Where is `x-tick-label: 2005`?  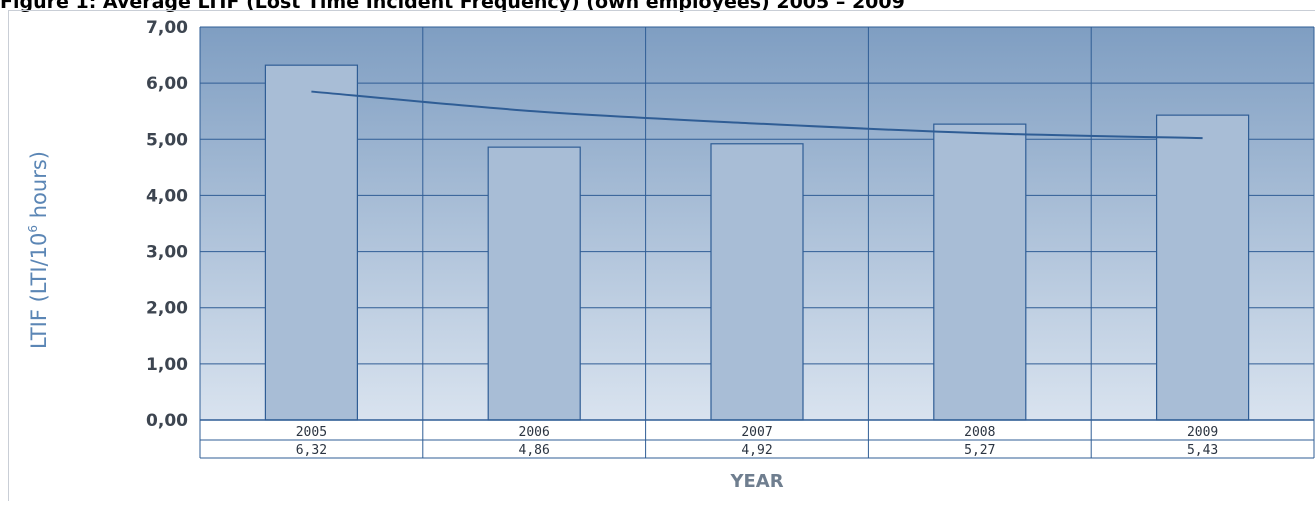 x-tick-label: 2005 is located at coordinates (311, 432).